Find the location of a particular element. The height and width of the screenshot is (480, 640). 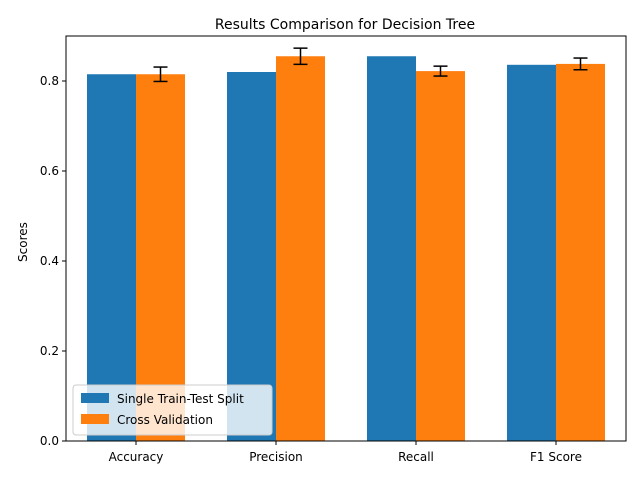

bar-cross-validation-f1-score is located at coordinates (580, 252).